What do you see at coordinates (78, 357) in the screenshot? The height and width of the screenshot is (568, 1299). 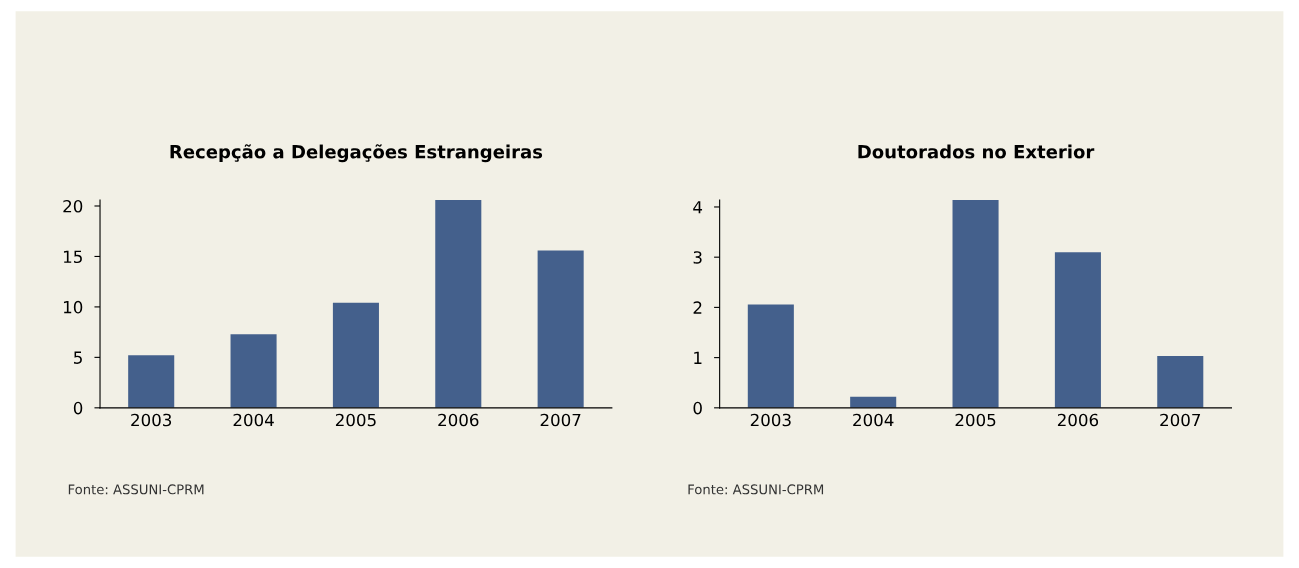 I see `y-tick-label: 5` at bounding box center [78, 357].